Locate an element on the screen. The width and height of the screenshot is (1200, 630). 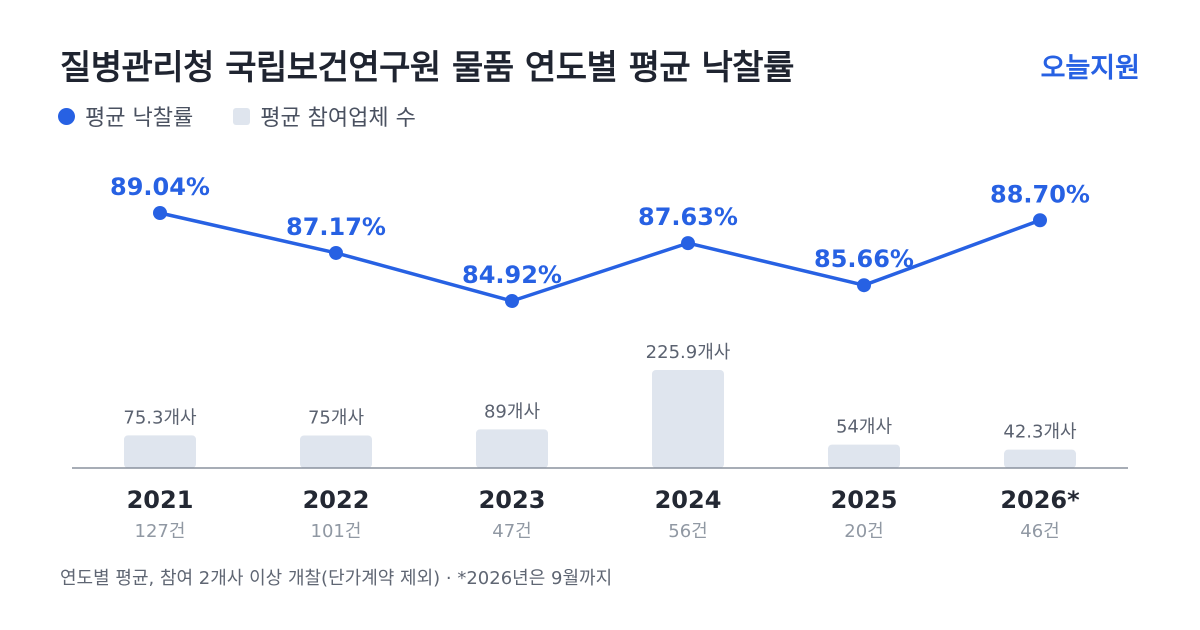
year-count-label: 101건 is located at coordinates (336, 531).